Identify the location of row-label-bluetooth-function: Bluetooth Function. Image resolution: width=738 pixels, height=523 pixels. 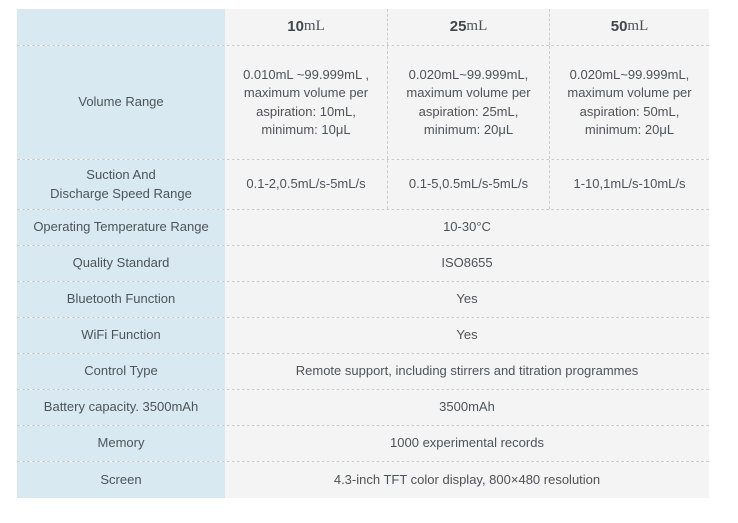
(121, 299).